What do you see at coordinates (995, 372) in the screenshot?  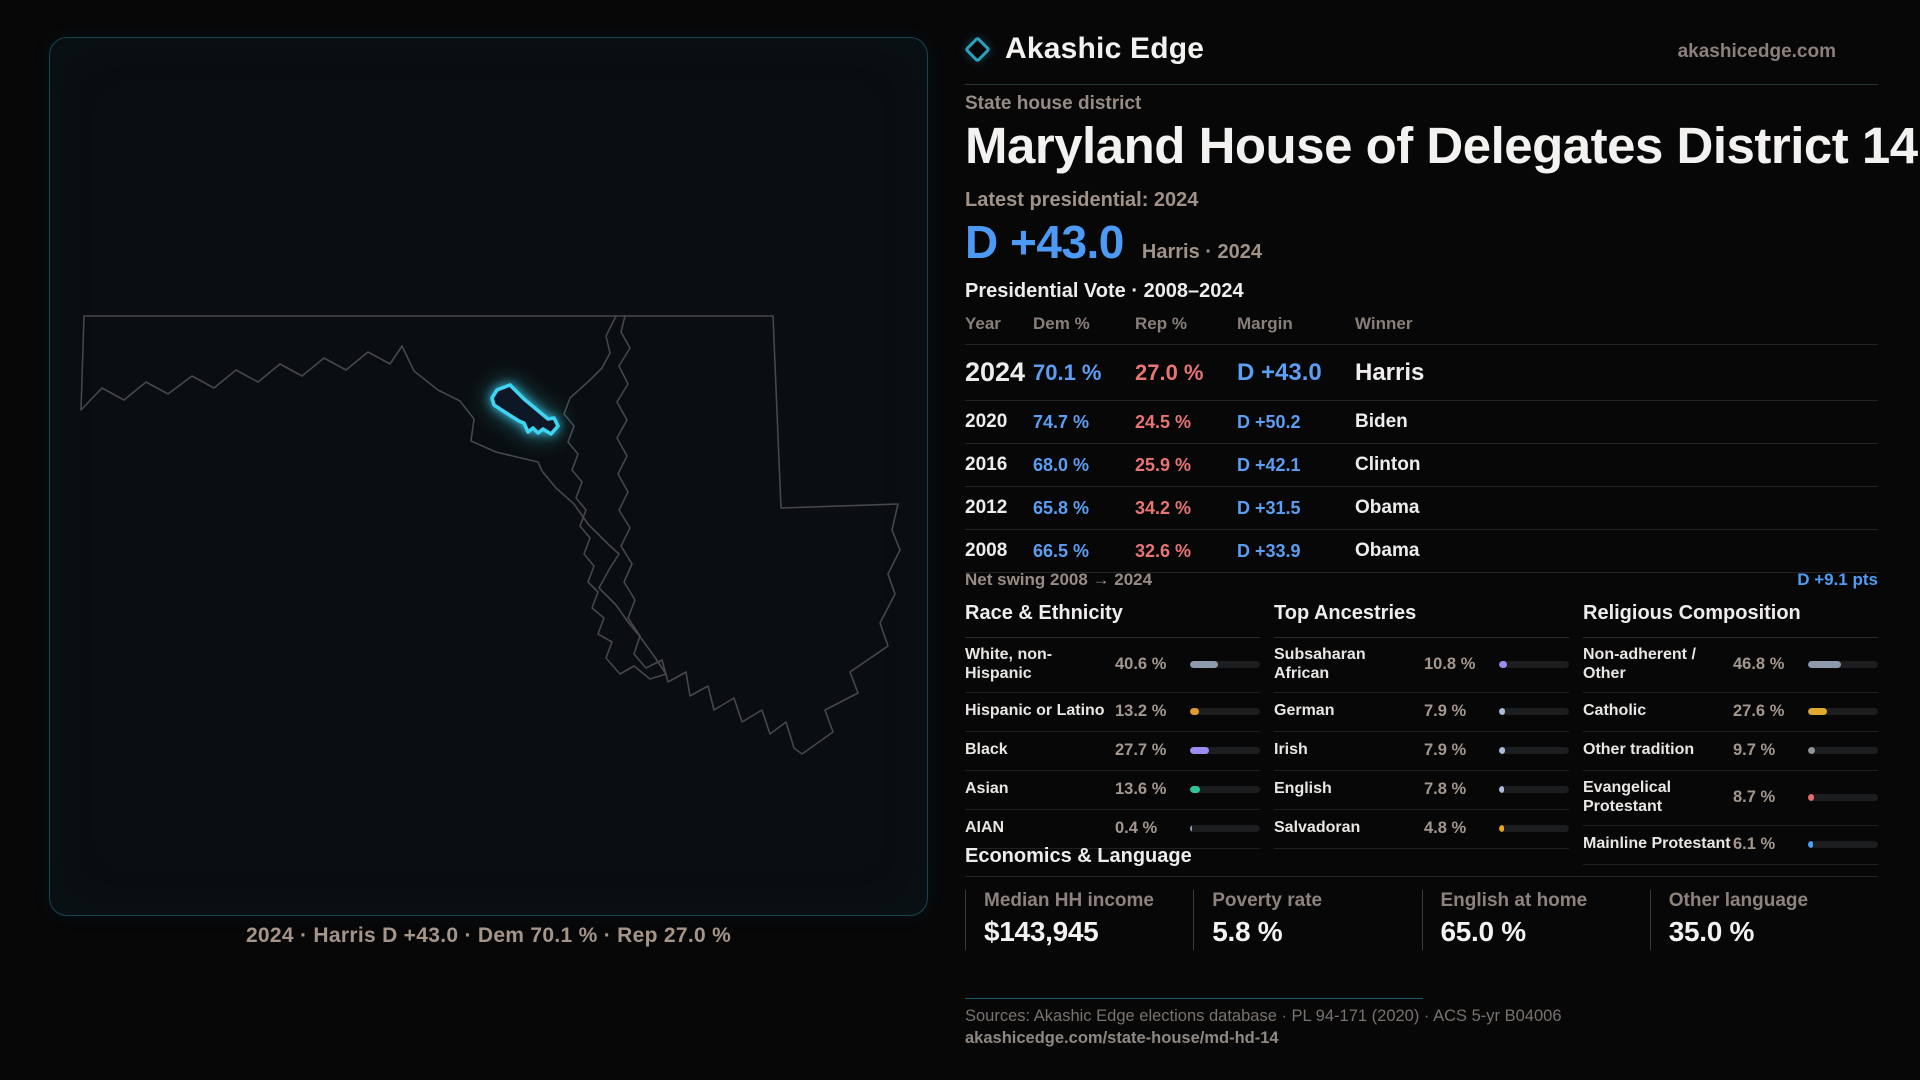 I see `vote-year: 2024` at bounding box center [995, 372].